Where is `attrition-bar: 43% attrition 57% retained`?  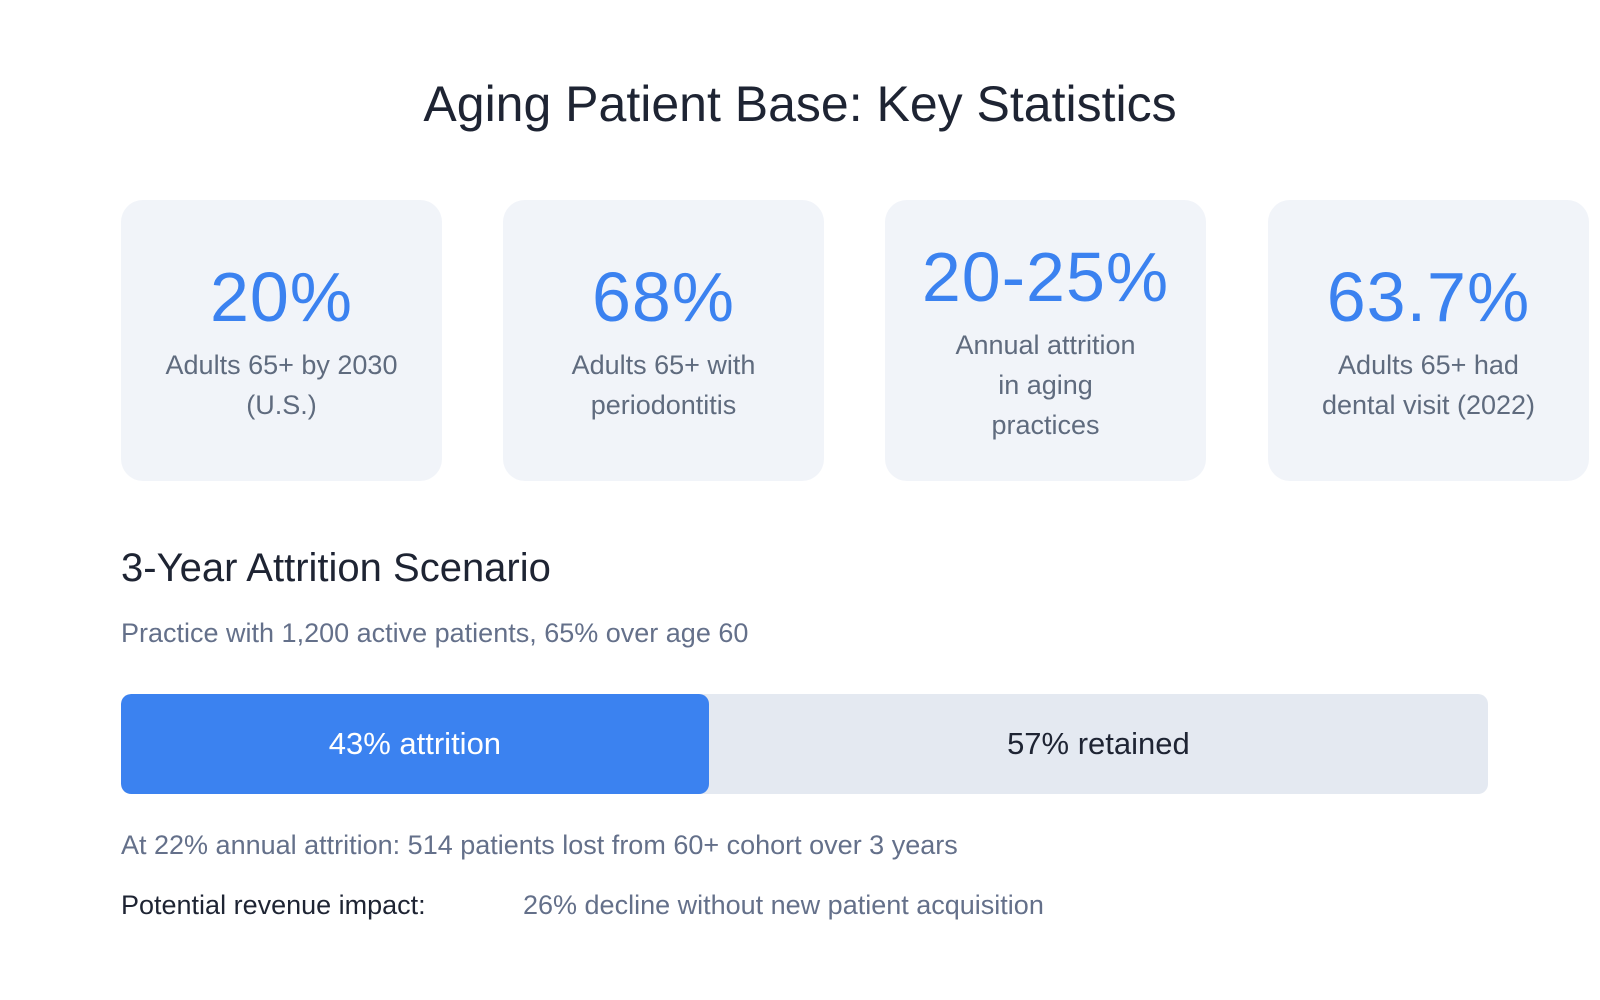 attrition-bar: 43% attrition 57% retained is located at coordinates (804, 744).